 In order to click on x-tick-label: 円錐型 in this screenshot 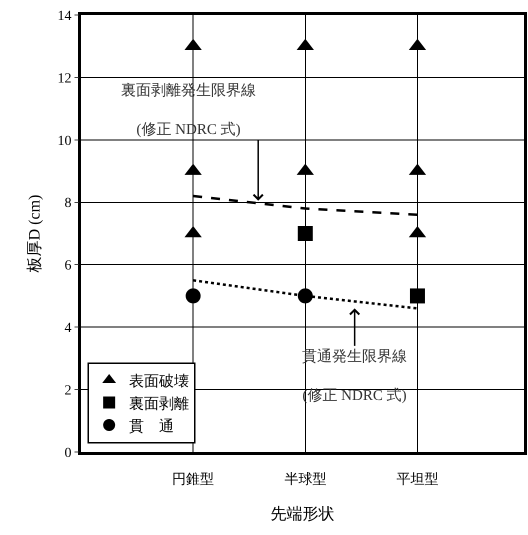, I will do `click(193, 480)`.